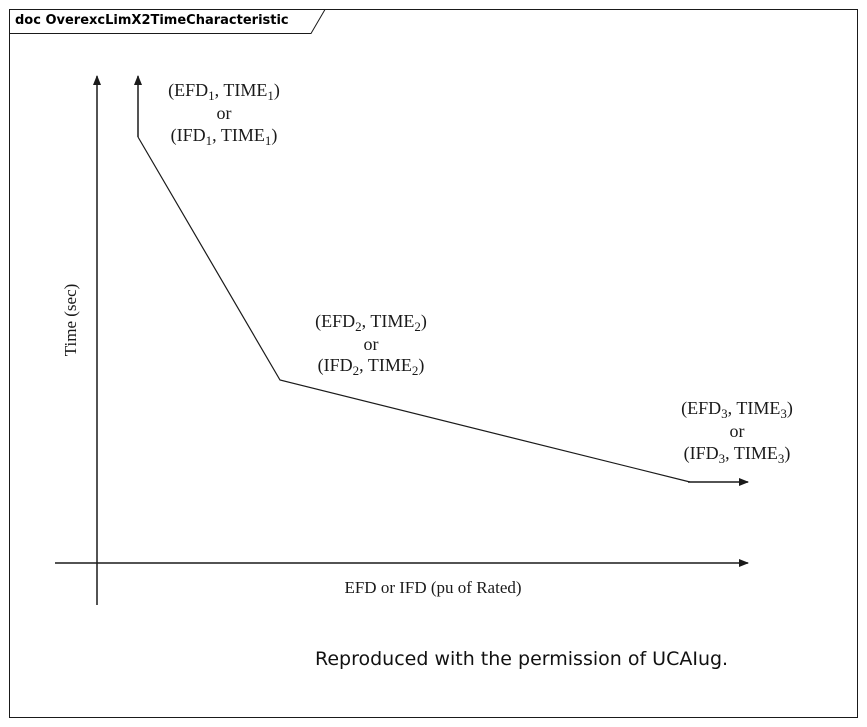 Image resolution: width=867 pixels, height=727 pixels. I want to click on point3-label: (EFD3, TIME3) or (IFD3, TIME3), so click(737, 432).